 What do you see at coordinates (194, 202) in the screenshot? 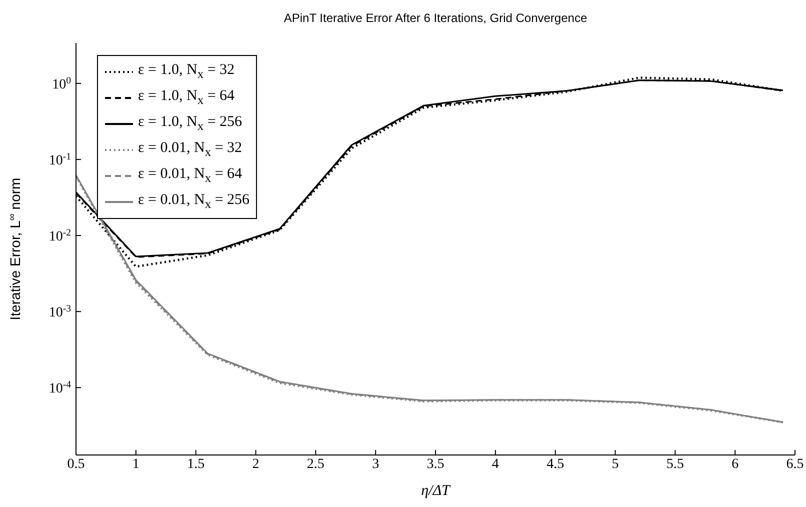
I see `legend-label: ε = 0.01, N$_{x}$ = 256` at bounding box center [194, 202].